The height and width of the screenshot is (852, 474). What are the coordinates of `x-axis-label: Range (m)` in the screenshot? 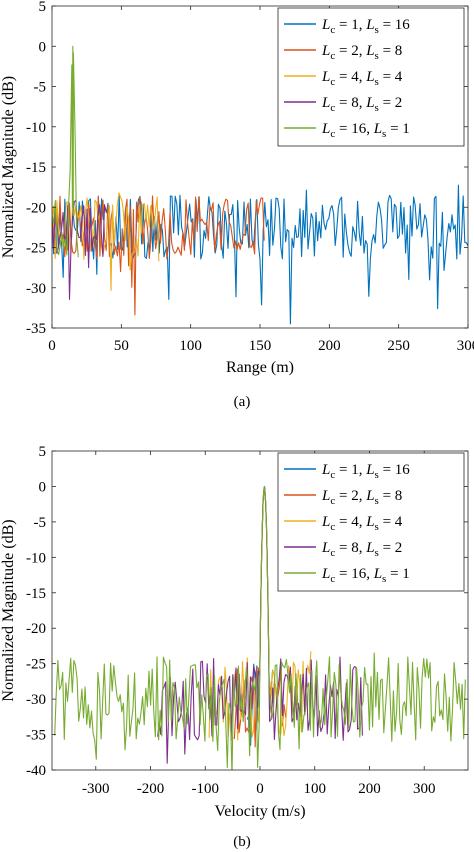 It's located at (260, 367).